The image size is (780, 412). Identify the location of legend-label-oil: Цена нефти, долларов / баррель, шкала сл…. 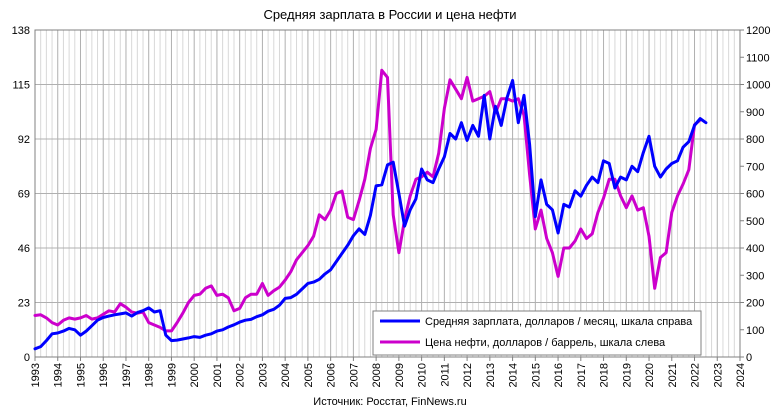
(545, 343).